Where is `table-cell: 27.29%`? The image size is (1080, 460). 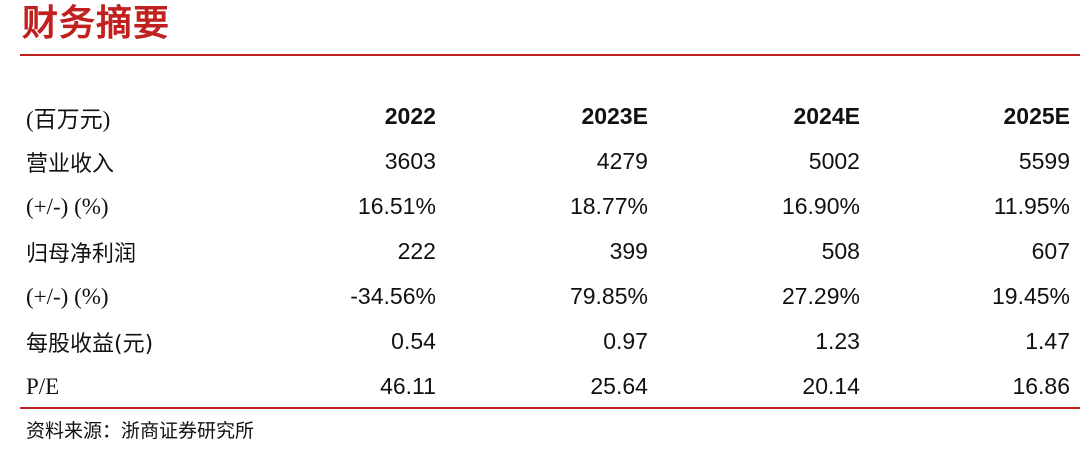 table-cell: 27.29% is located at coordinates (820, 296).